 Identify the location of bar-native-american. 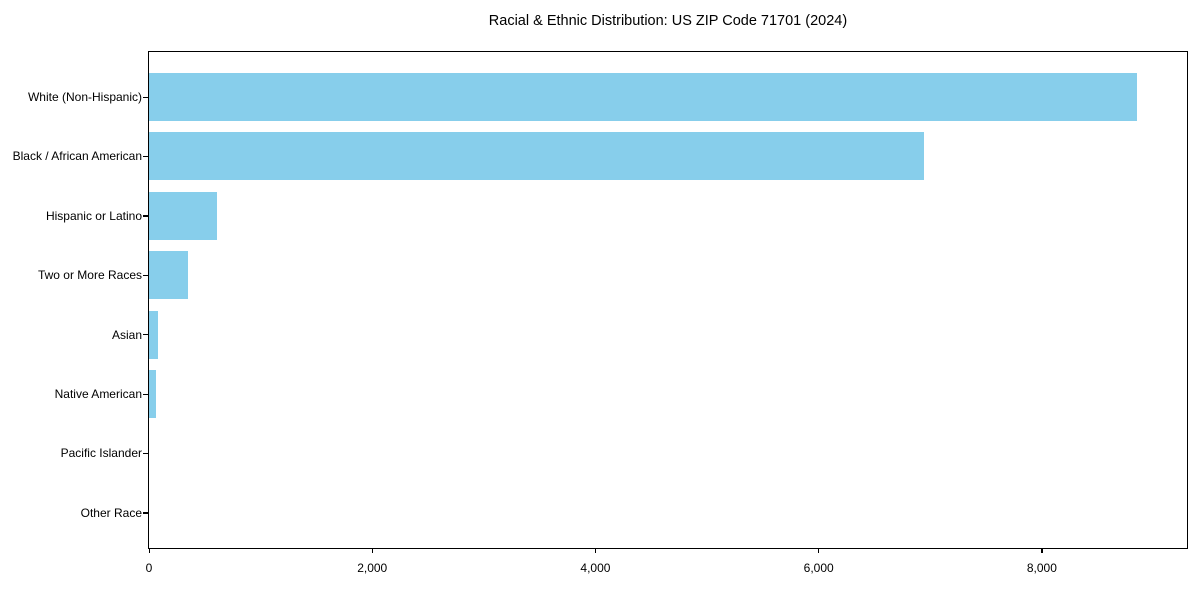
(152, 394).